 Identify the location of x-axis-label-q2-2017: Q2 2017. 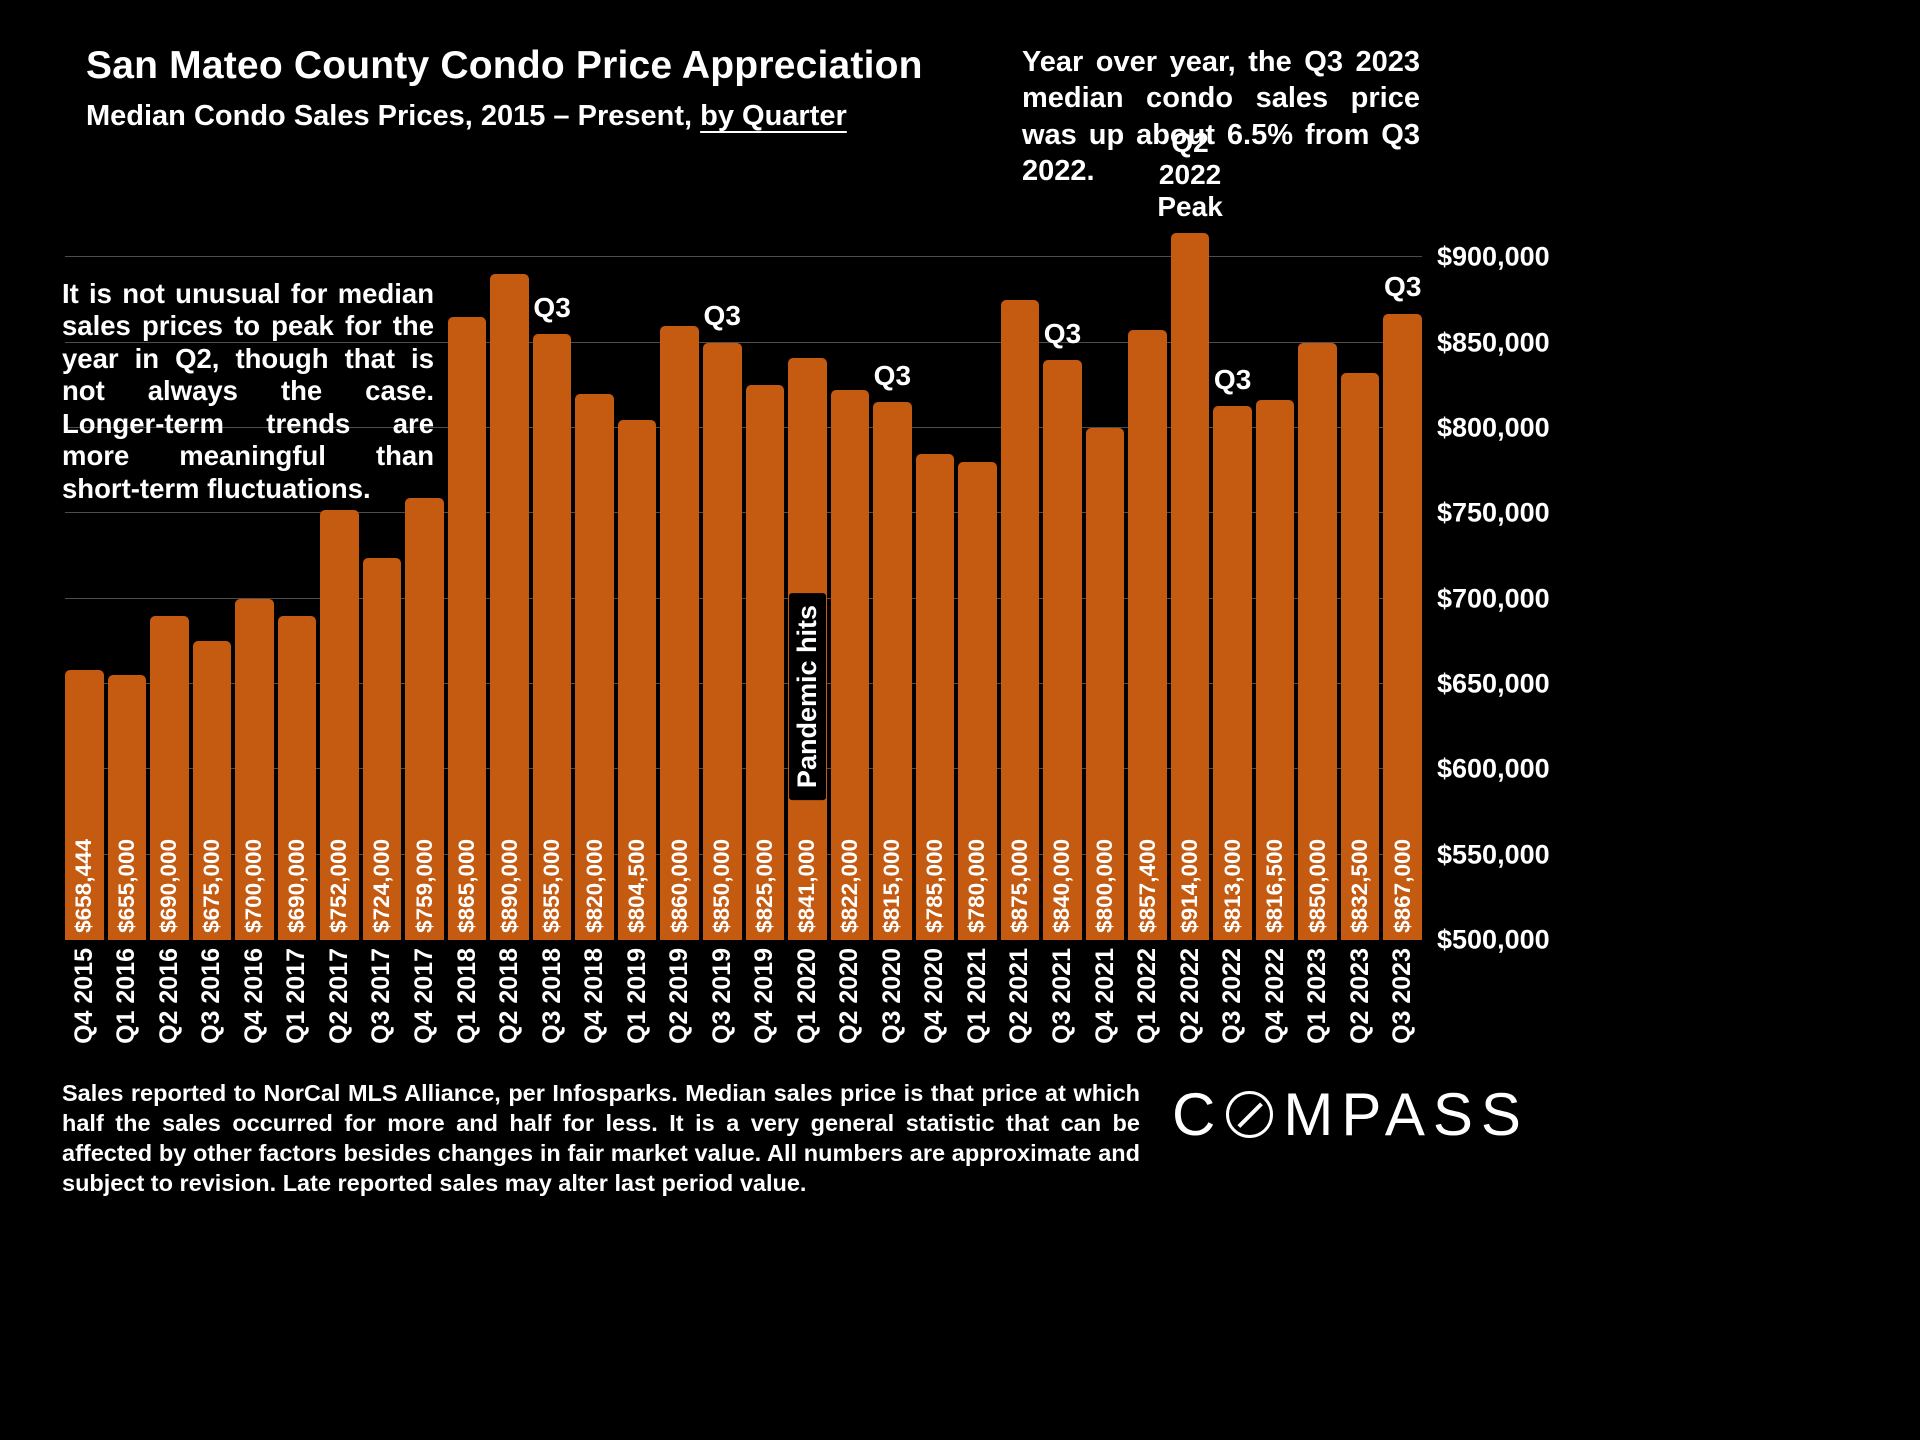
(338, 996).